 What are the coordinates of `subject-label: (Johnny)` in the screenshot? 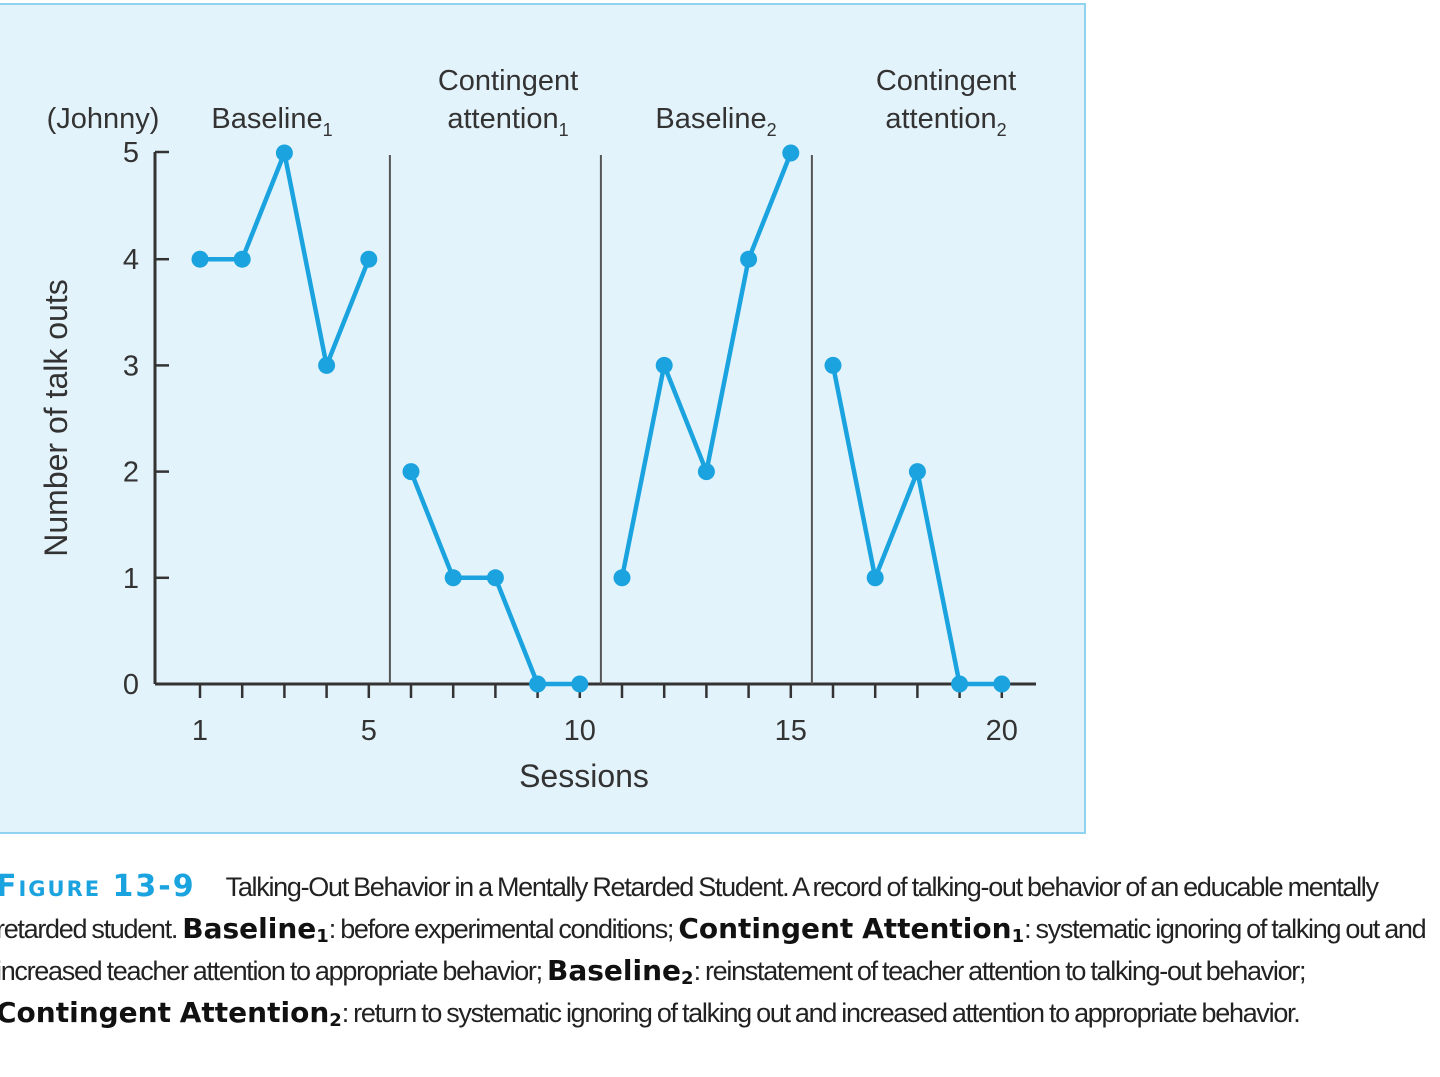 It's located at (103, 119).